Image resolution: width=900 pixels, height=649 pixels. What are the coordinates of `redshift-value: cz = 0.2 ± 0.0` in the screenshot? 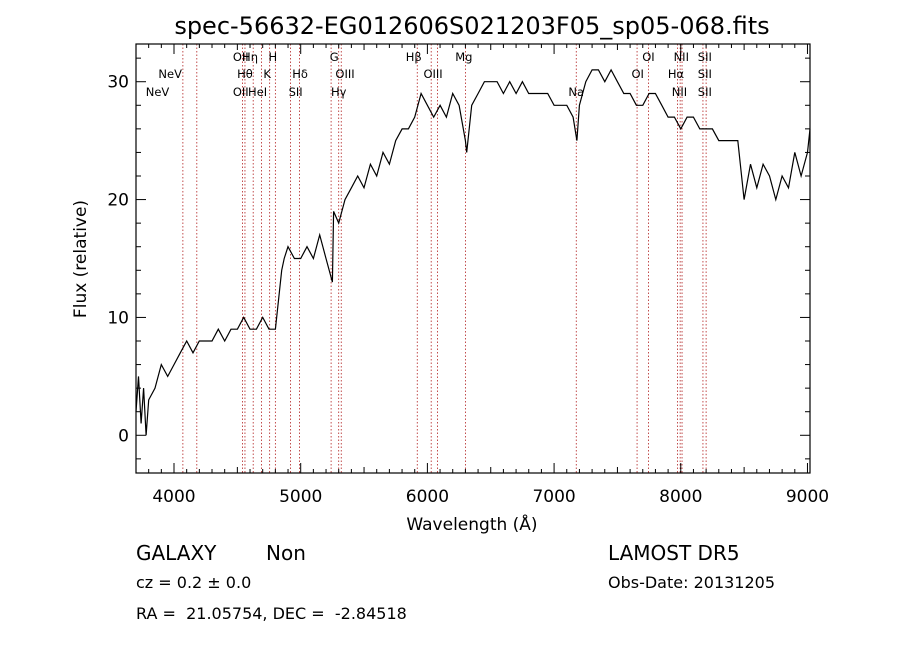 It's located at (194, 582).